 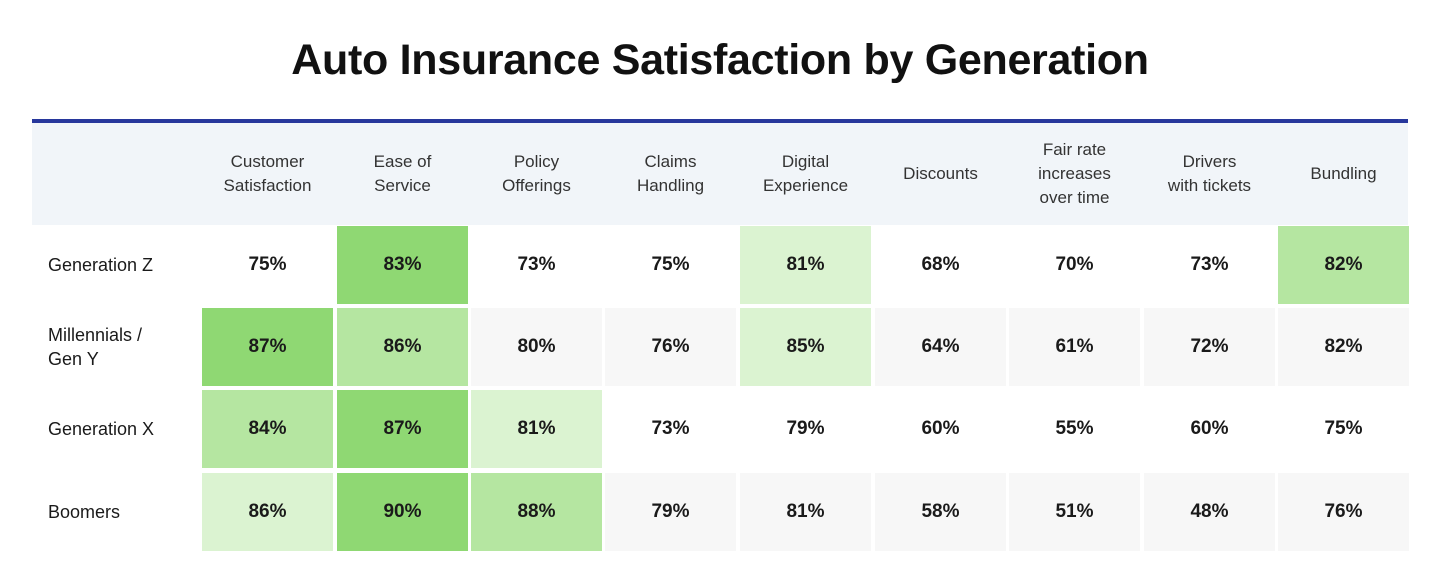 I want to click on heatmap-cell: 83%, so click(x=402, y=265).